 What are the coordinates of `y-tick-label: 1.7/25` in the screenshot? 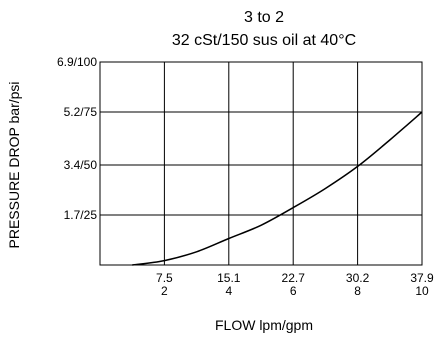 It's located at (81, 215).